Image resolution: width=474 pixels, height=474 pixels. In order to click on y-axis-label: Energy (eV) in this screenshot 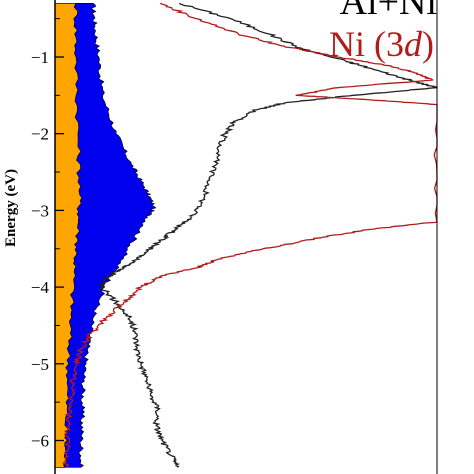, I will do `click(11, 208)`.